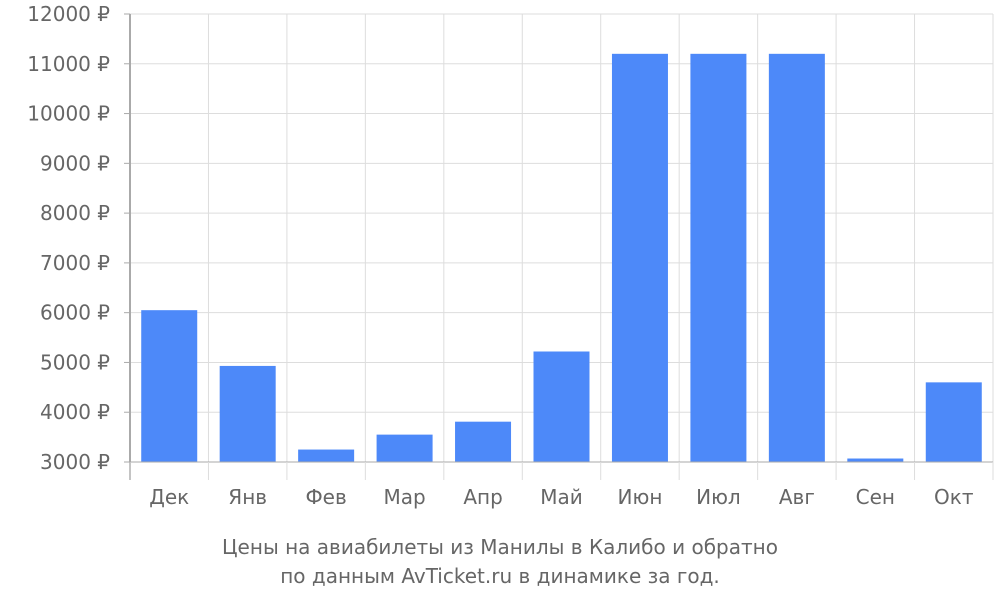 The height and width of the screenshot is (600, 1000). I want to click on x-tick-label: Окт, so click(954, 497).